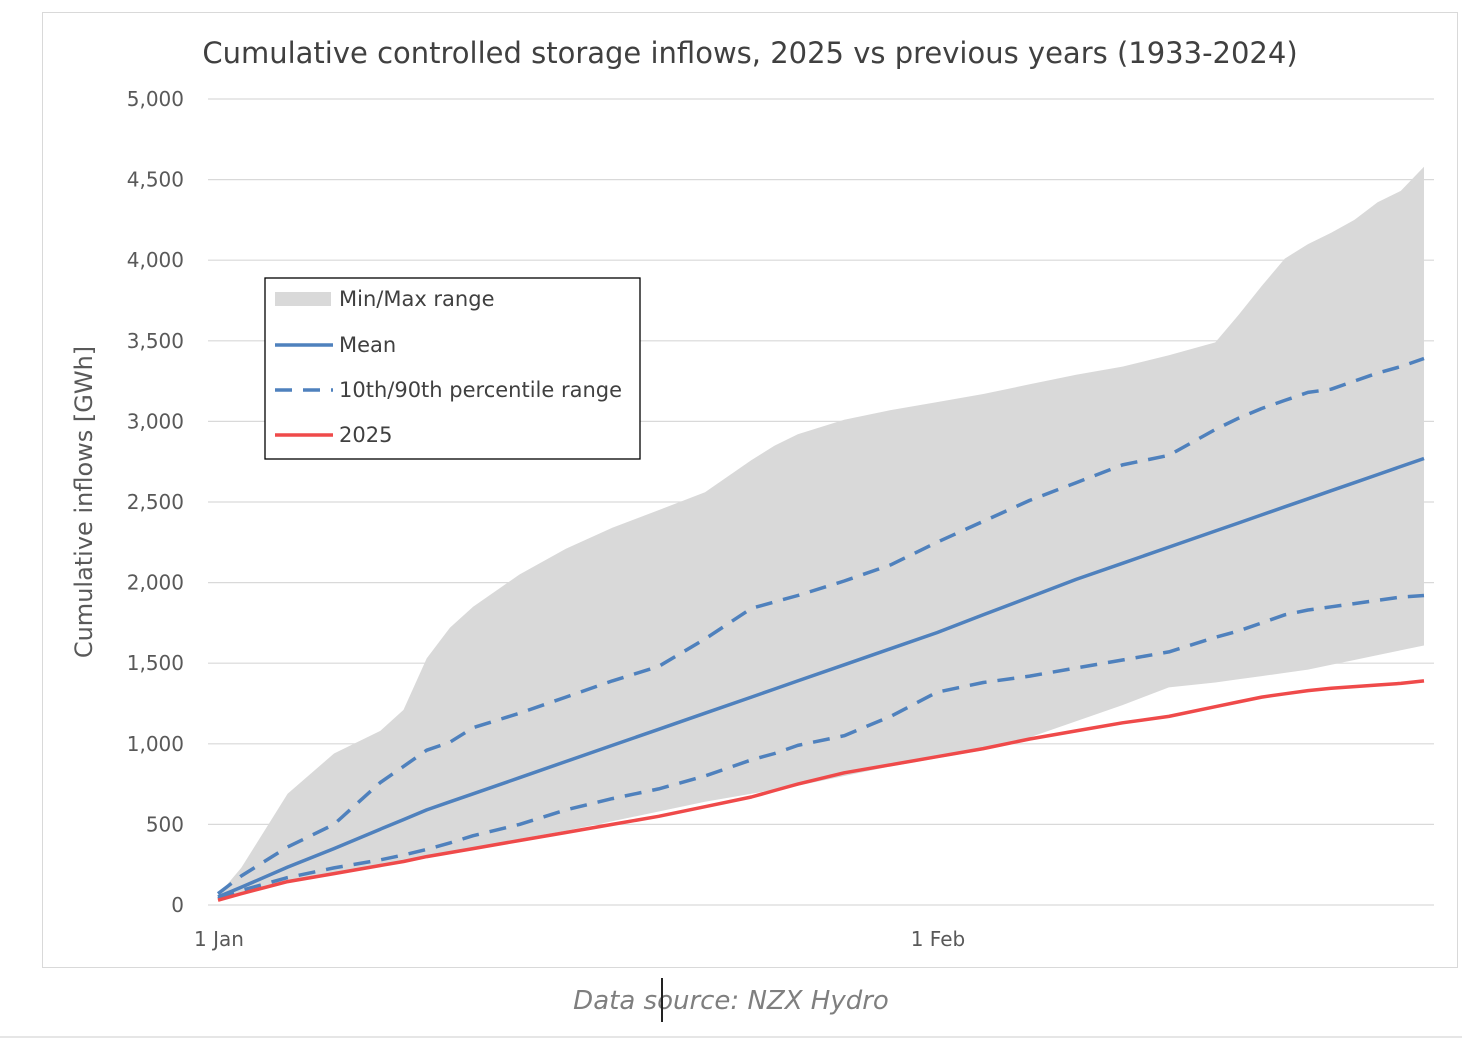 The width and height of the screenshot is (1462, 1040). I want to click on y-tick-3000: 3,000, so click(155, 421).